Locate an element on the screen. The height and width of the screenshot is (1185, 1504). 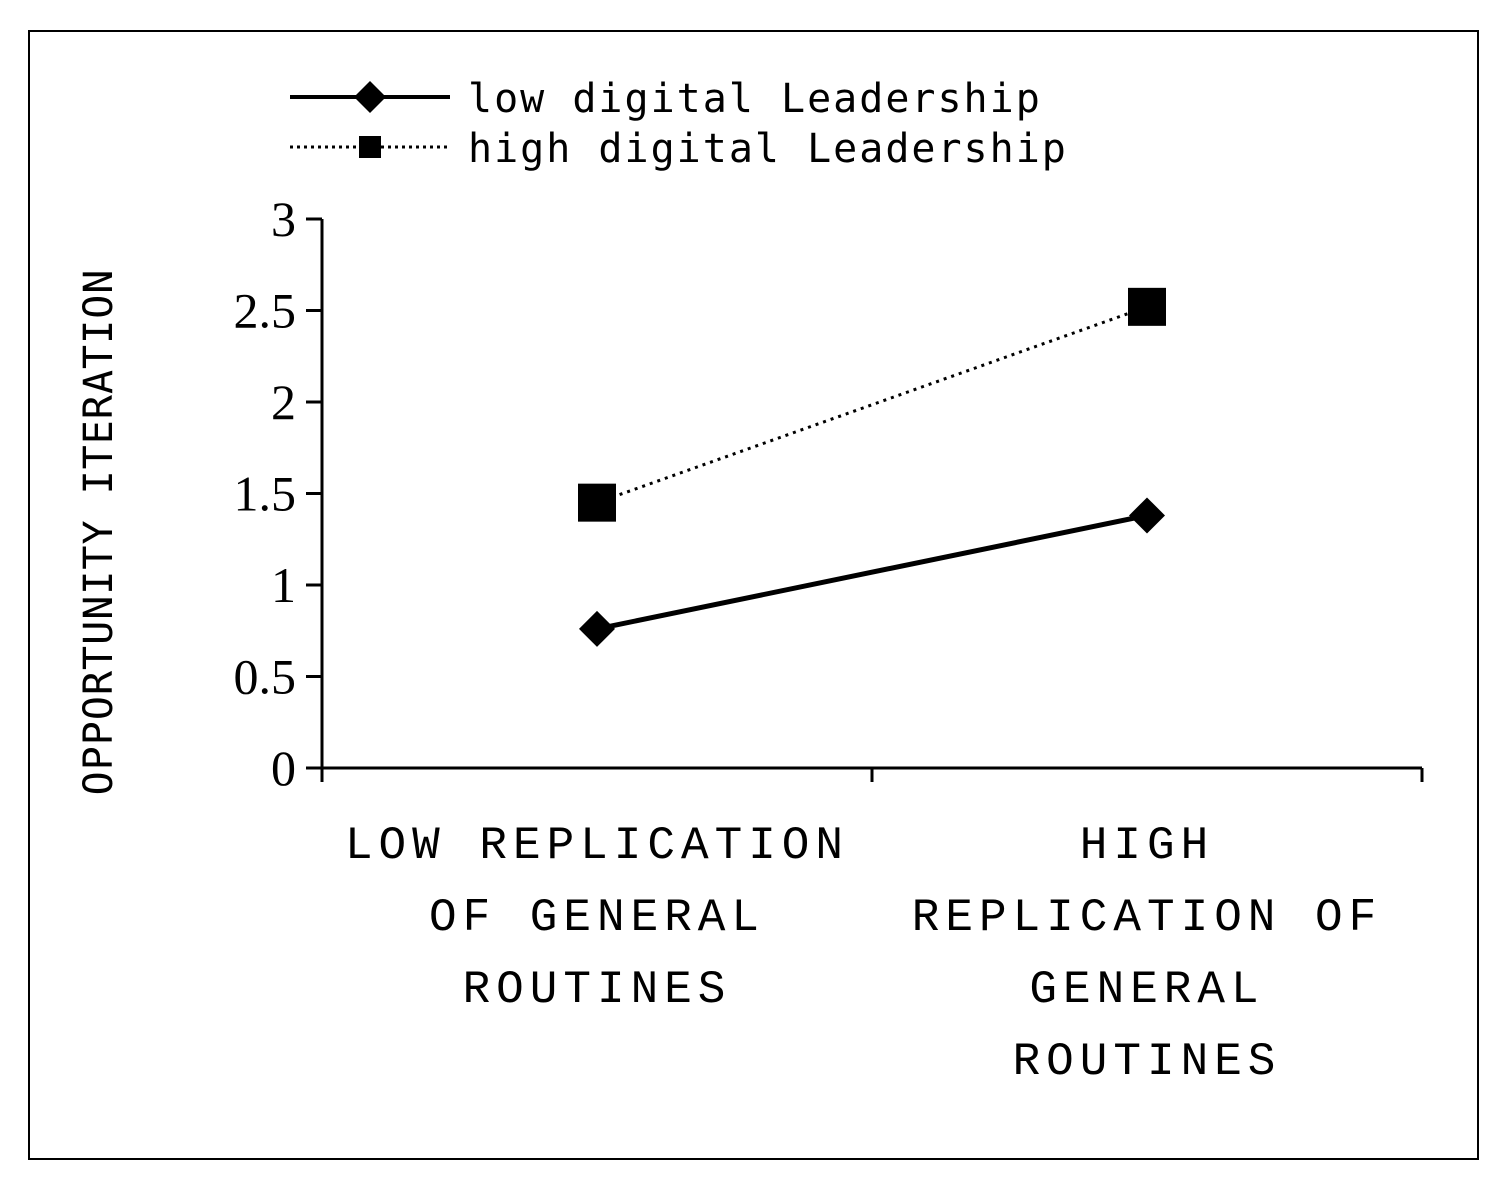
legend-label-low: low digital Leadership is located at coordinates (755, 99).